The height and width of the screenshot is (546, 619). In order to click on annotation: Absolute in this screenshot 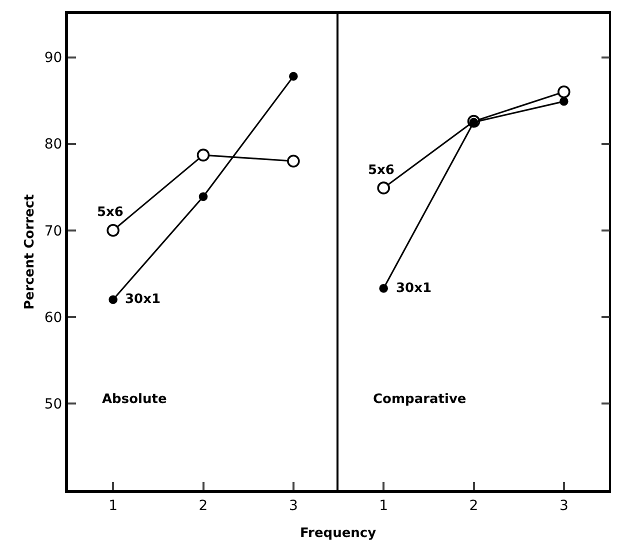, I will do `click(134, 399)`.